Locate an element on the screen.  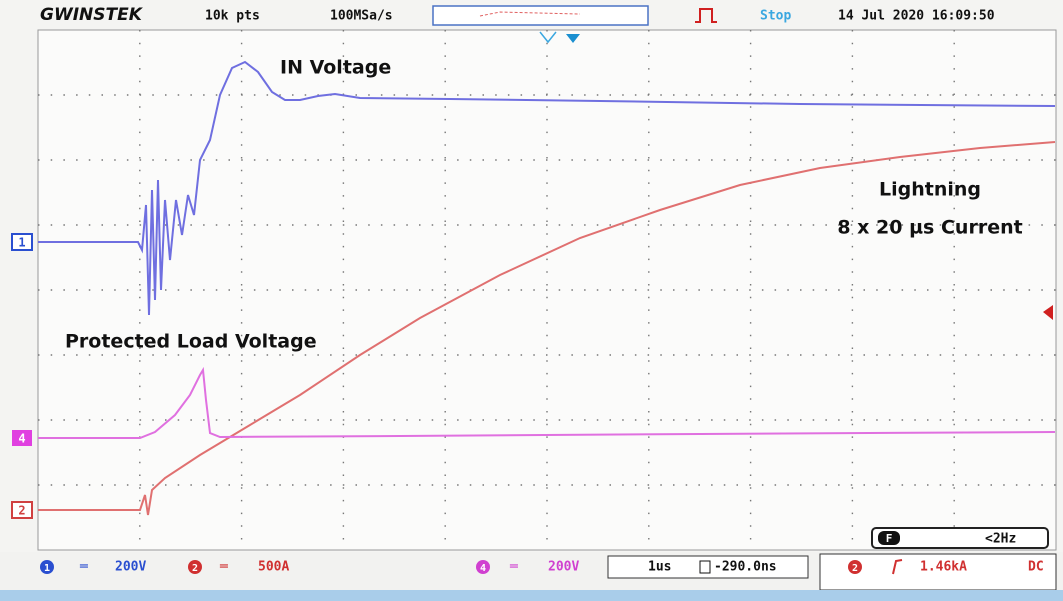
bottom-strip is located at coordinates (531, 595).